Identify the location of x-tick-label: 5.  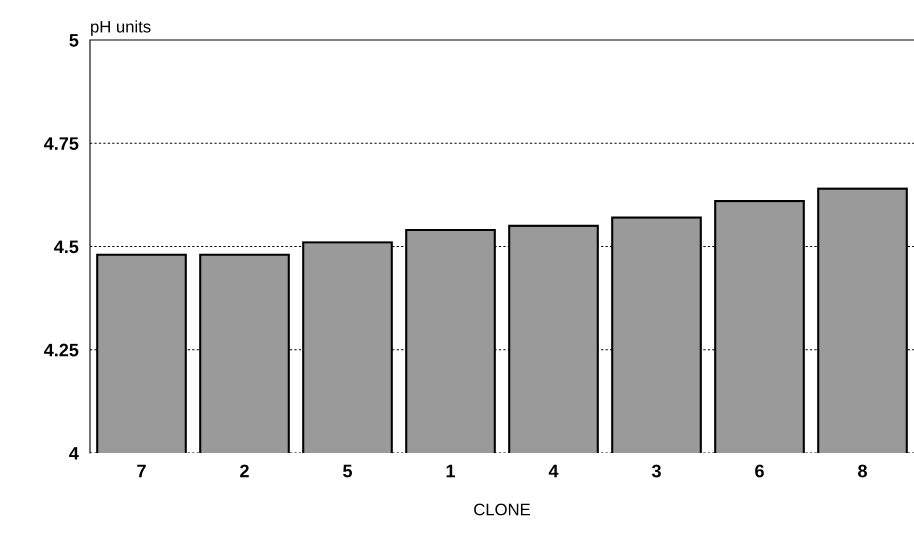
(347, 471).